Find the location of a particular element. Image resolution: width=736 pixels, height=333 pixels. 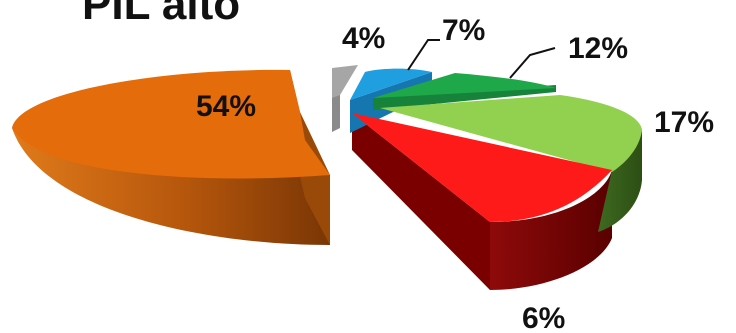

data-label-17: 17% is located at coordinates (684, 122).